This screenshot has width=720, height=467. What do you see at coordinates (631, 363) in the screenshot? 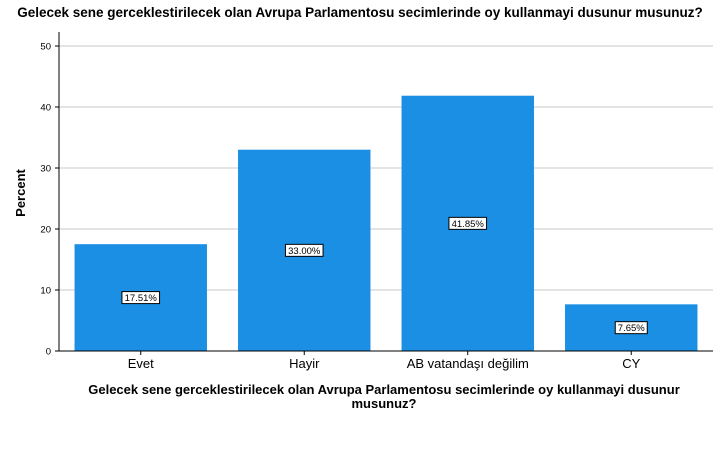
I see `x-tick-label: CY` at bounding box center [631, 363].